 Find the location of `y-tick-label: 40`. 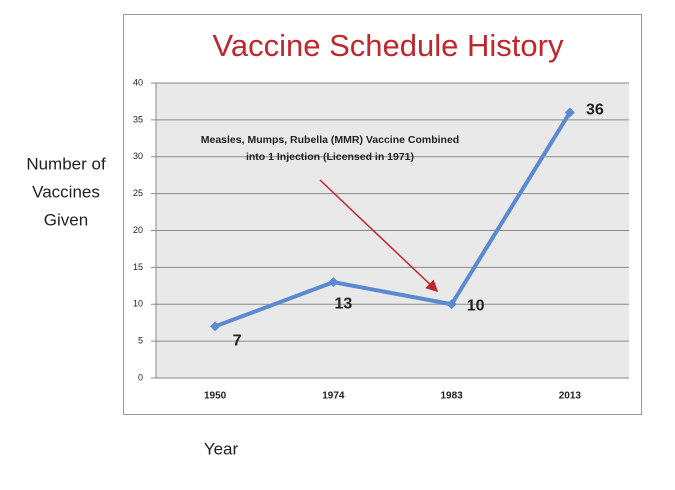

y-tick-label: 40 is located at coordinates (138, 82).